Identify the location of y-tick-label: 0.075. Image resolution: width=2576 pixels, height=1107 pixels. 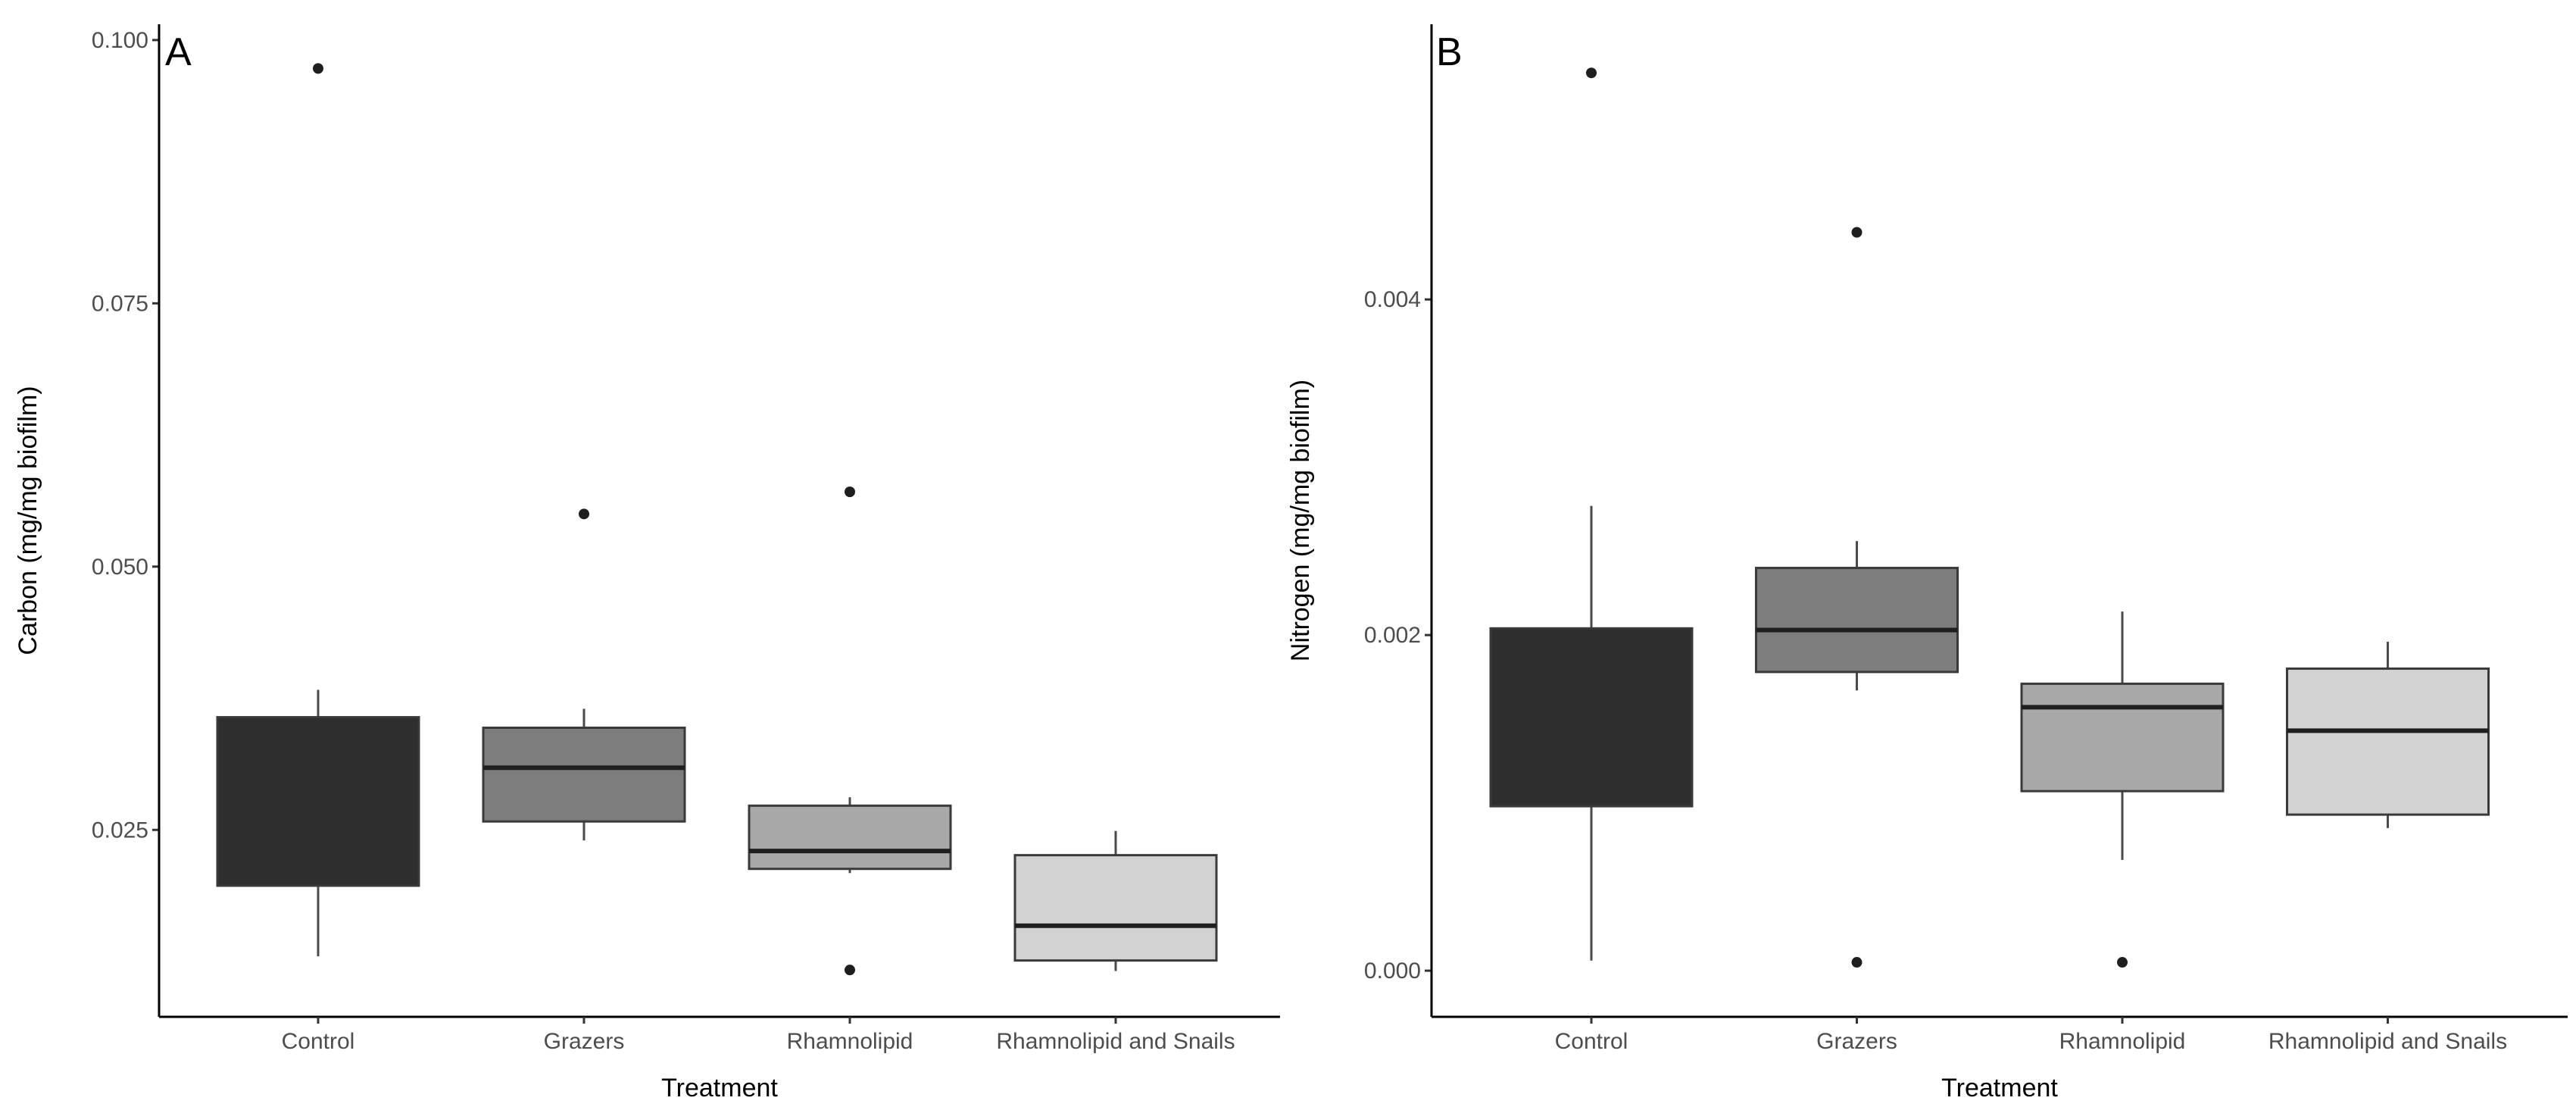
(120, 303).